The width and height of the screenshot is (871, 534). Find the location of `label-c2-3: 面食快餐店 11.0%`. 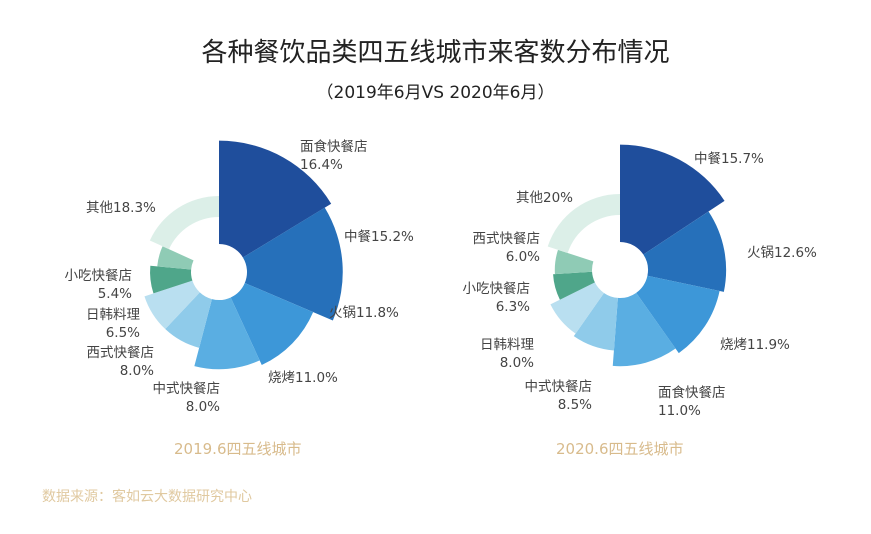

label-c2-3: 面食快餐店 11.0% is located at coordinates (692, 402).